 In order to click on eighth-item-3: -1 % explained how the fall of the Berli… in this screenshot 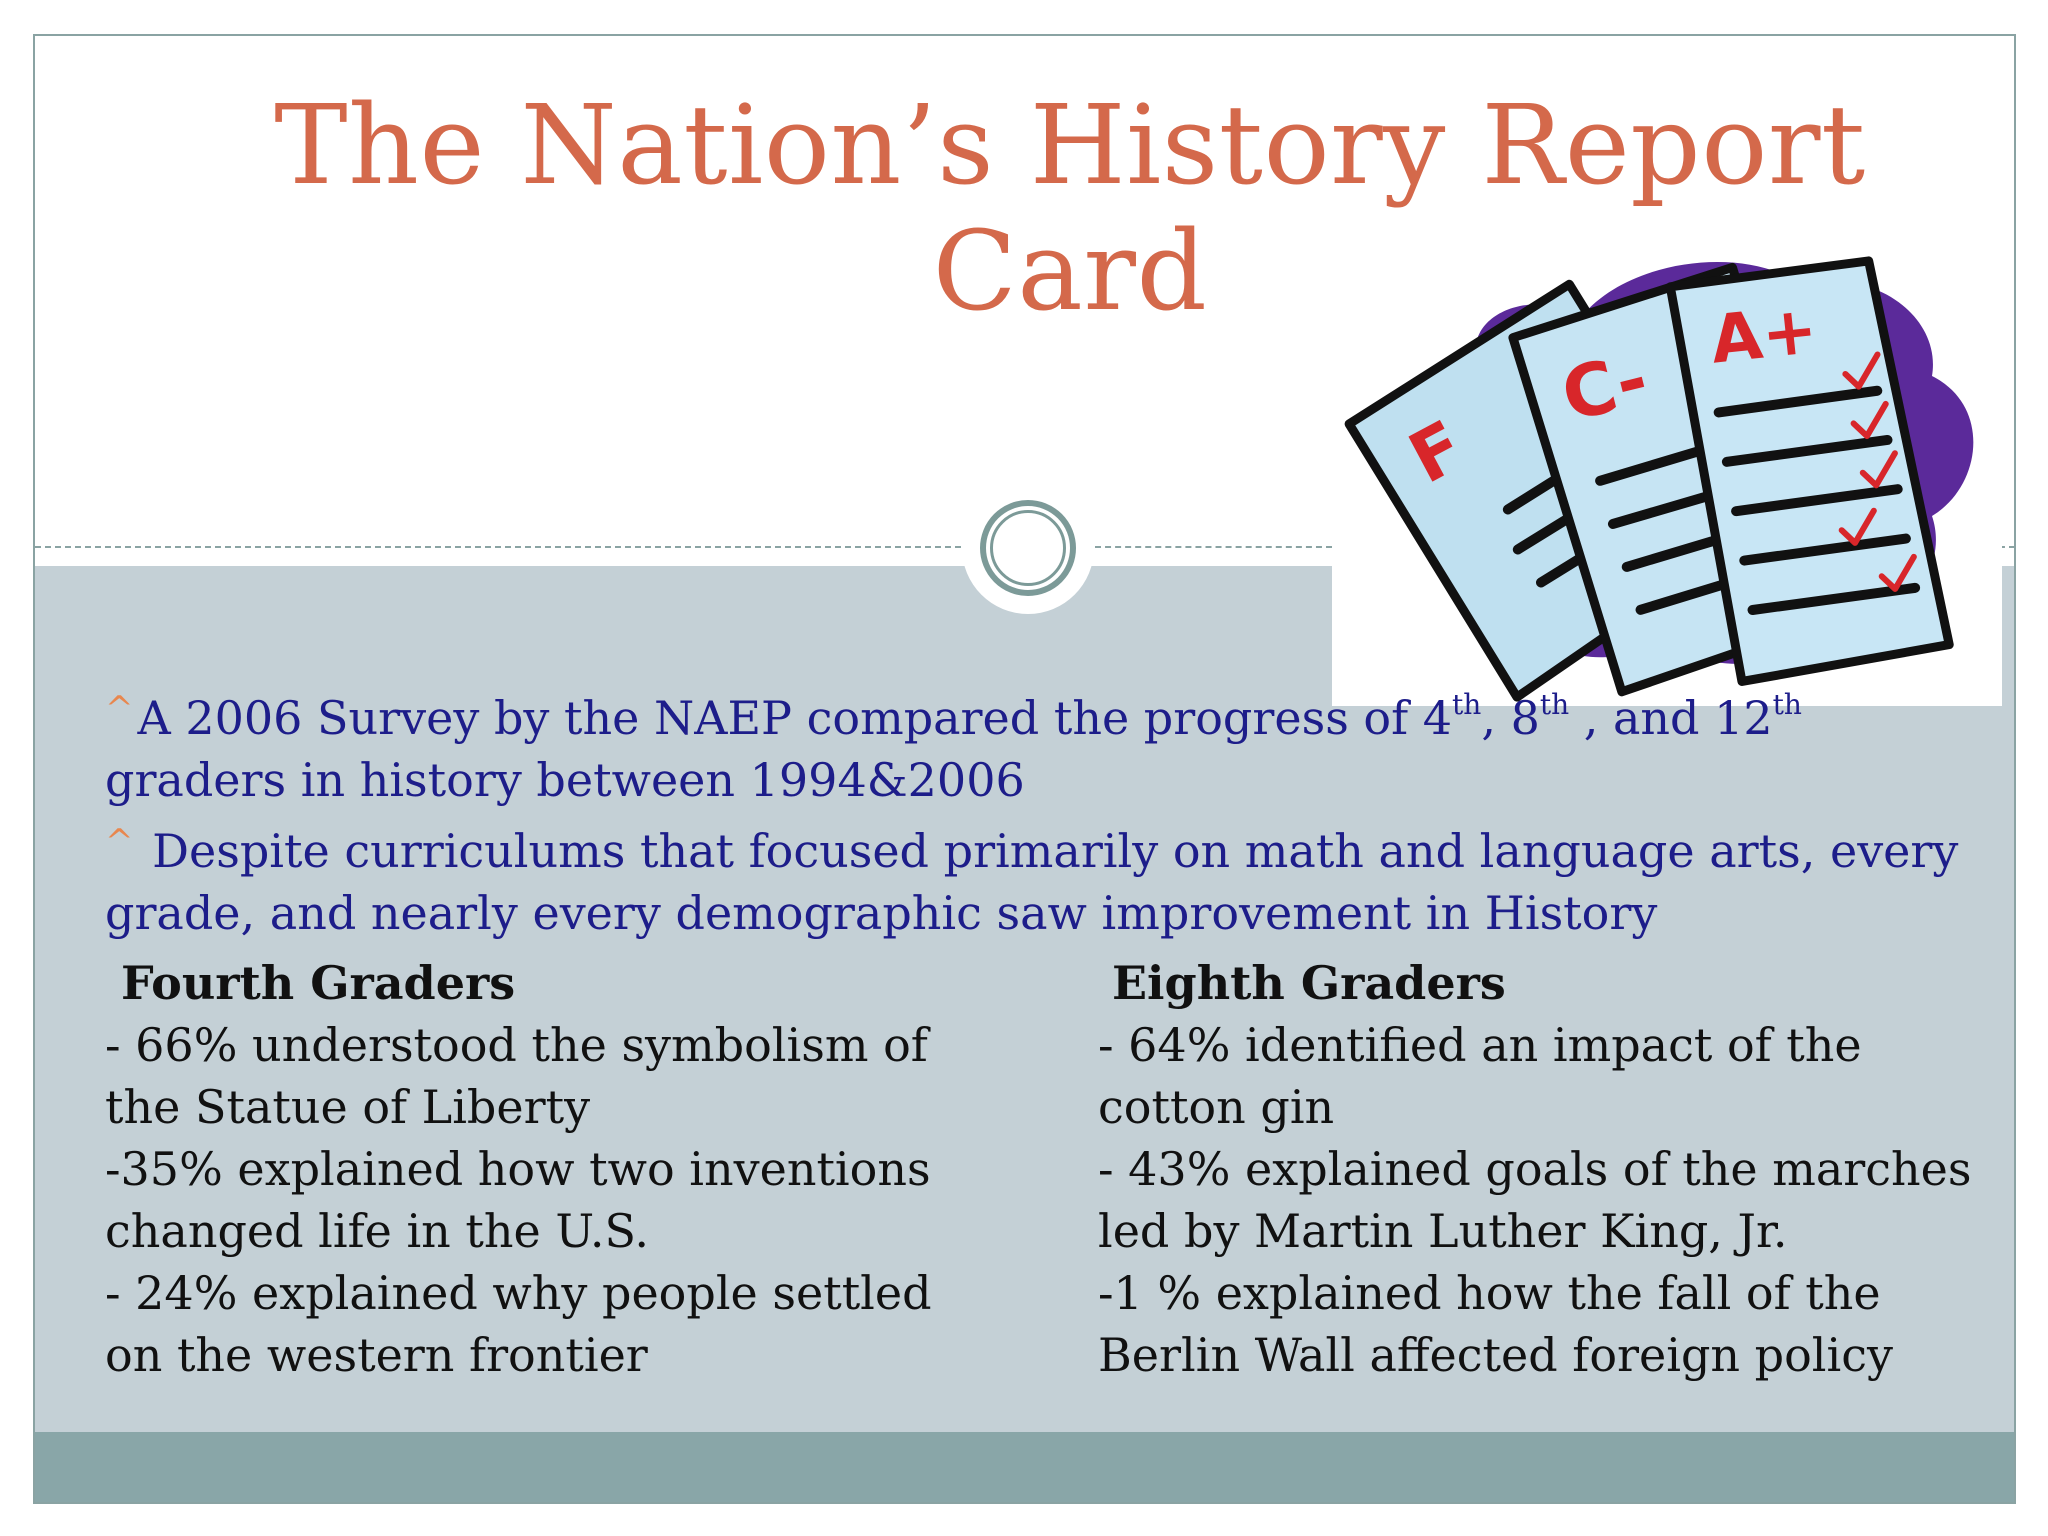, I will do `click(1495, 1324)`.